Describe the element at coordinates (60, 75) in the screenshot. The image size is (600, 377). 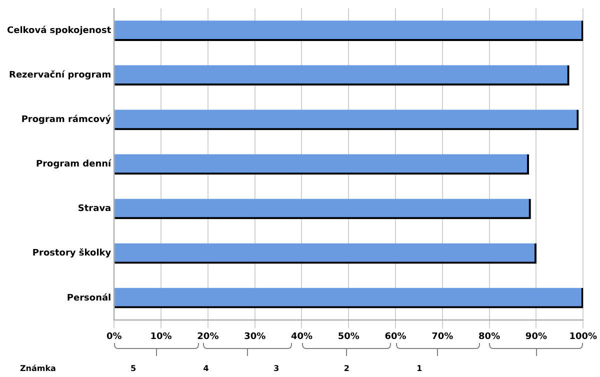
I see `y-tick-label: Rezervační program` at that location.